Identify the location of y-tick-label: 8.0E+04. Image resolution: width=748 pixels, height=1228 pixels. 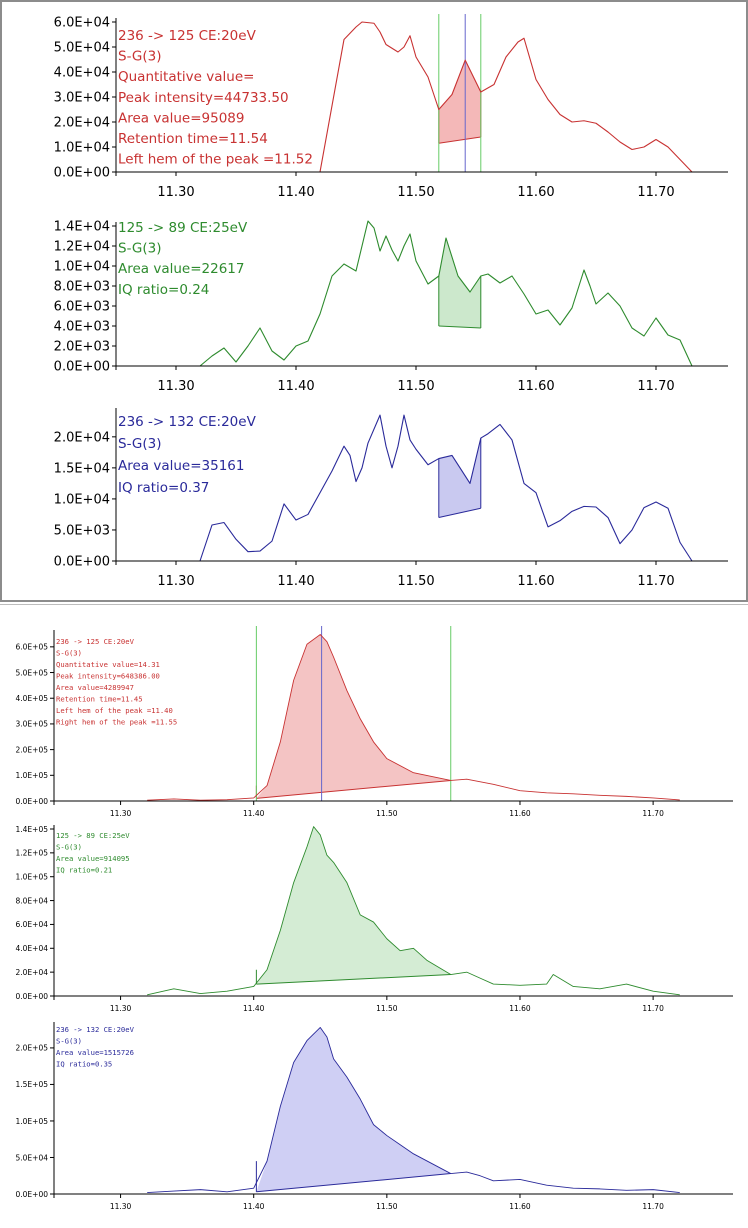
(32, 900).